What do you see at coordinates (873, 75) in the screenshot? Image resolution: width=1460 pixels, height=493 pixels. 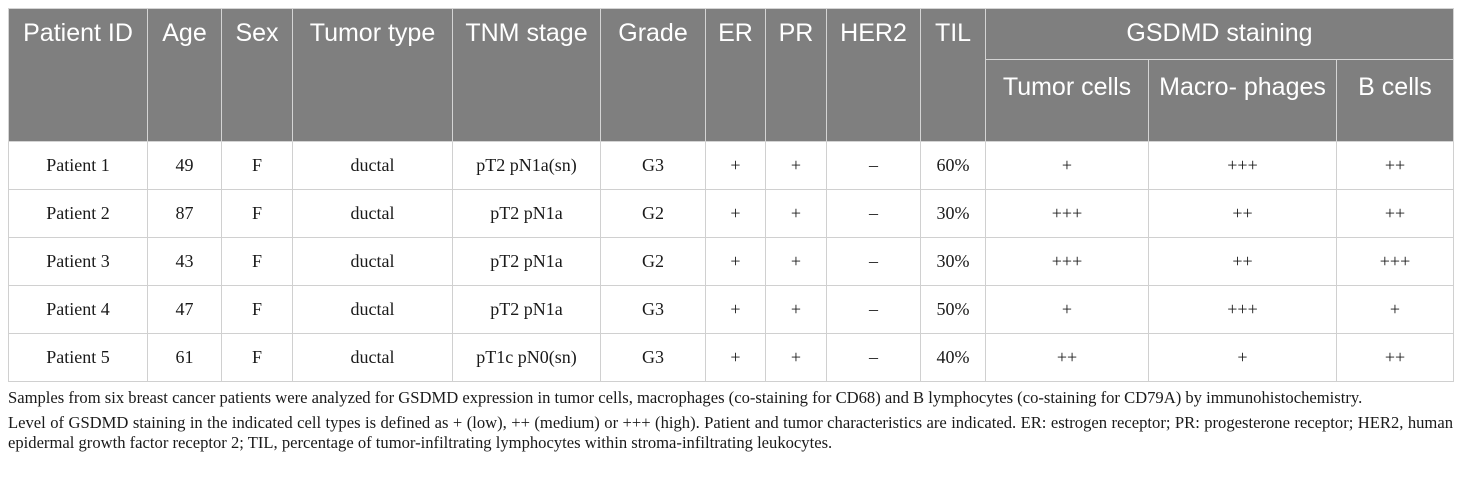 I see `header-her2: HER2` at bounding box center [873, 75].